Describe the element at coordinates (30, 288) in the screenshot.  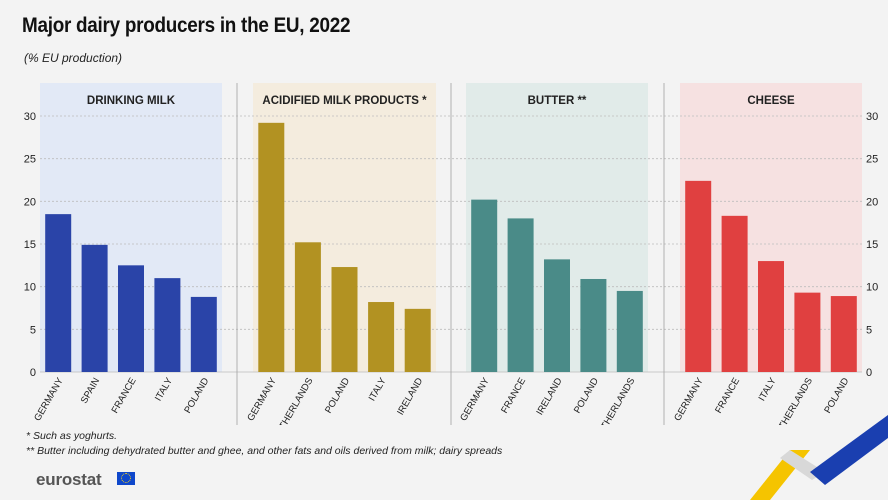
I see `y-tick-label-left: 10` at that location.